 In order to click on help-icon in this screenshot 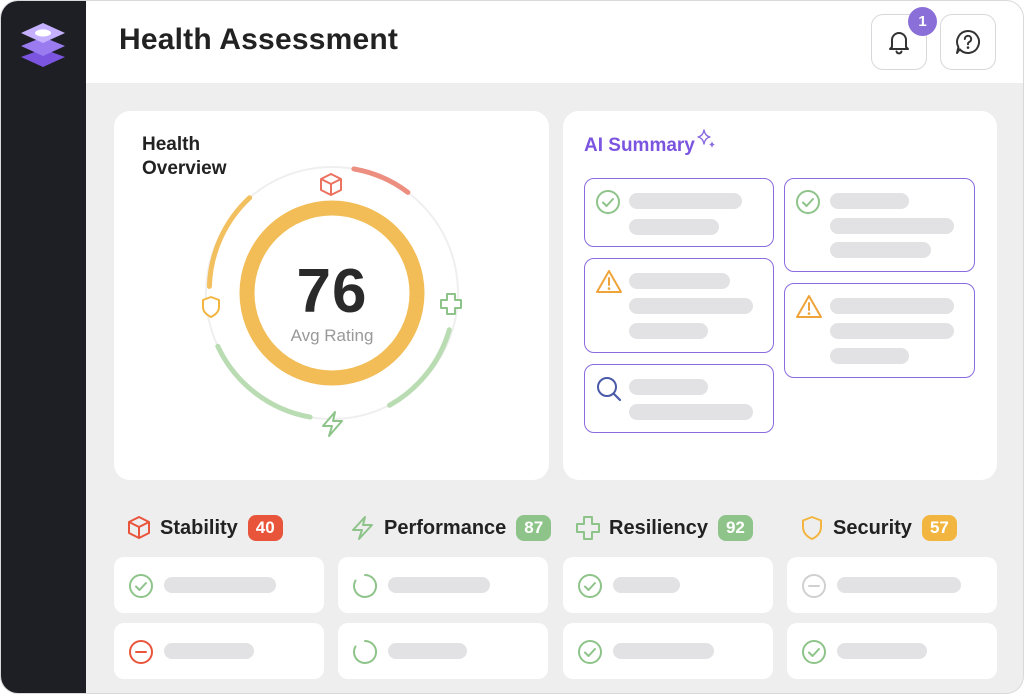, I will do `click(968, 41)`.